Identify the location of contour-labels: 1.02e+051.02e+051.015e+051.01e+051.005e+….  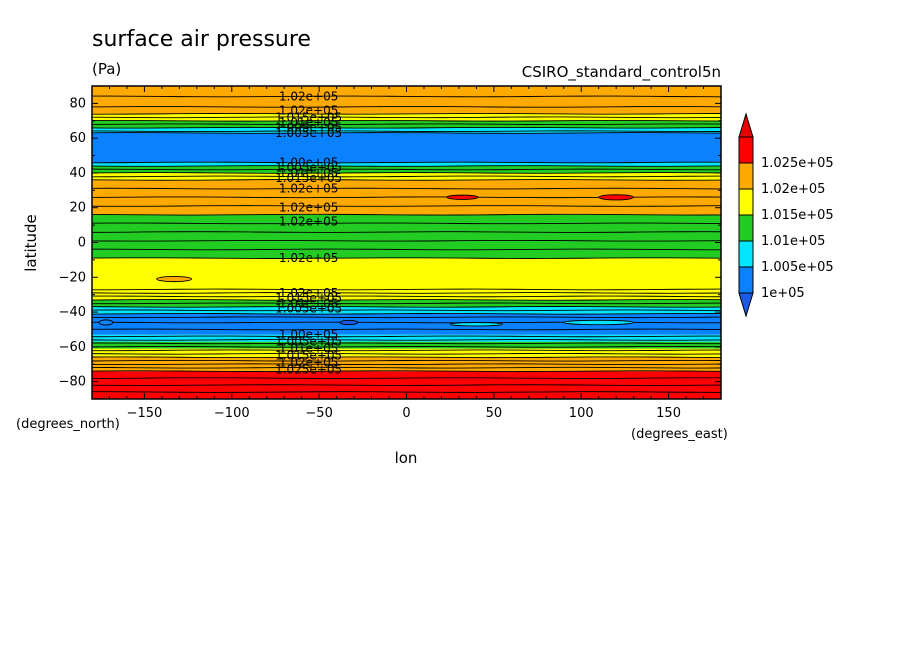
(308, 232).